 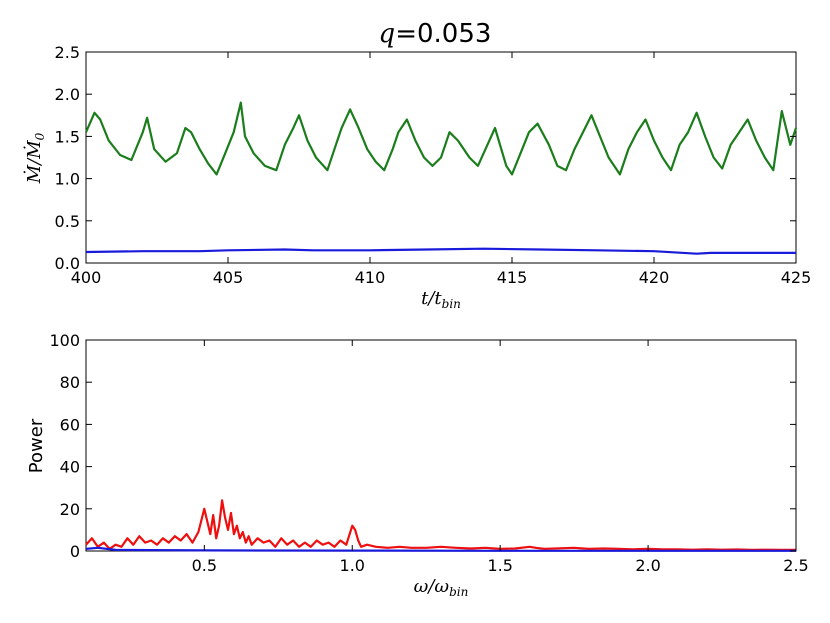 What do you see at coordinates (431, 298) in the screenshot?
I see `top-x-label-base: t/t` at bounding box center [431, 298].